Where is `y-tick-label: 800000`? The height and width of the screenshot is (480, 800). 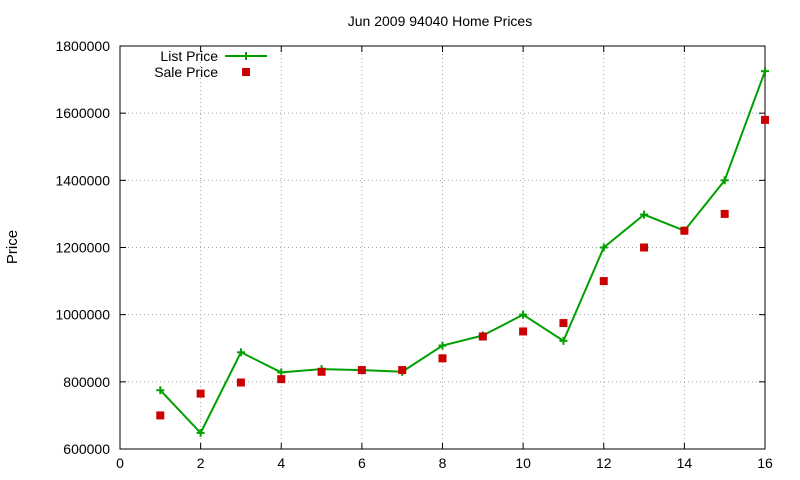
y-tick-label: 800000 is located at coordinates (86, 382).